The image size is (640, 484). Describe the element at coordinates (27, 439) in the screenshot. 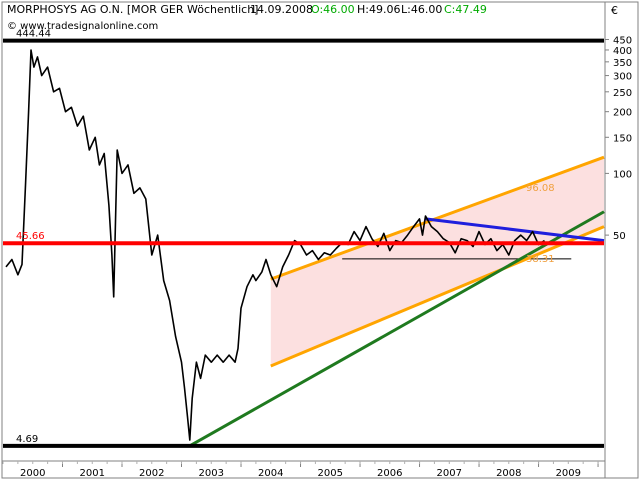

I see `horizontal-level-label: 4.69` at that location.